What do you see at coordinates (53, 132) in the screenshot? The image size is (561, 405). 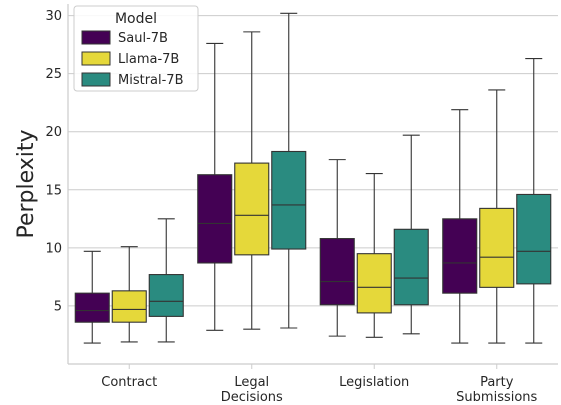 I see `y-tick-label: 20` at bounding box center [53, 132].